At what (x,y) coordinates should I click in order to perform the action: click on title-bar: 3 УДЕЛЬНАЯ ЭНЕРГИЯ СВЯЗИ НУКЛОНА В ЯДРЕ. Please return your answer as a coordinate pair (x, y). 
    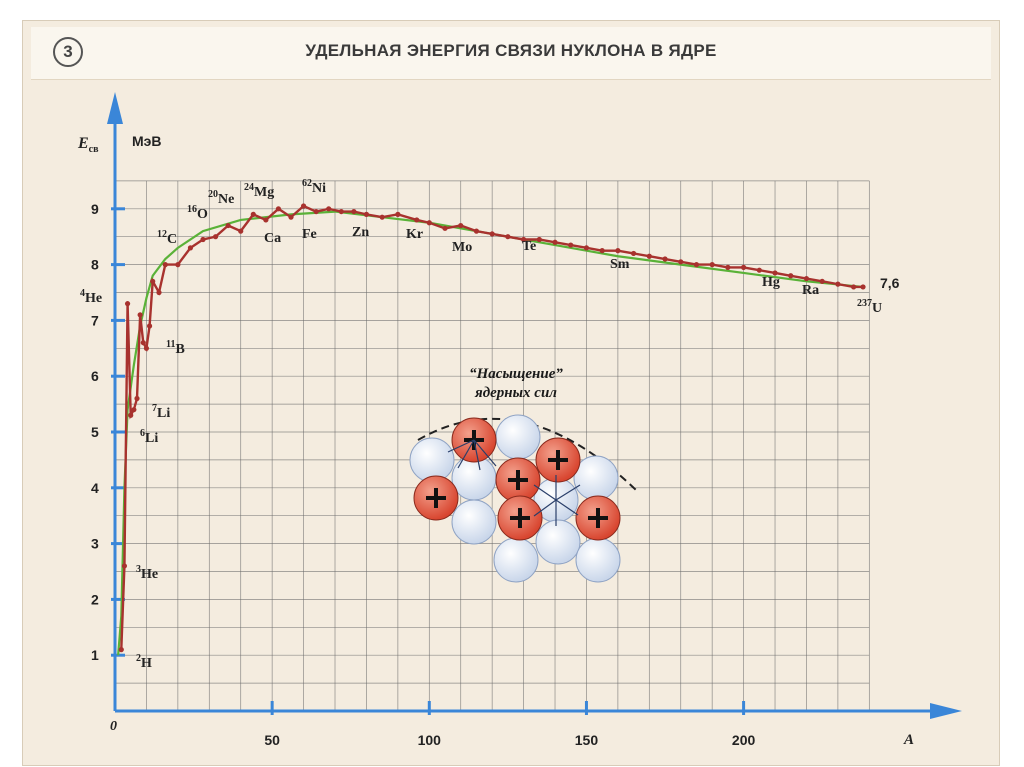
    Looking at the image, I should click on (511, 53).